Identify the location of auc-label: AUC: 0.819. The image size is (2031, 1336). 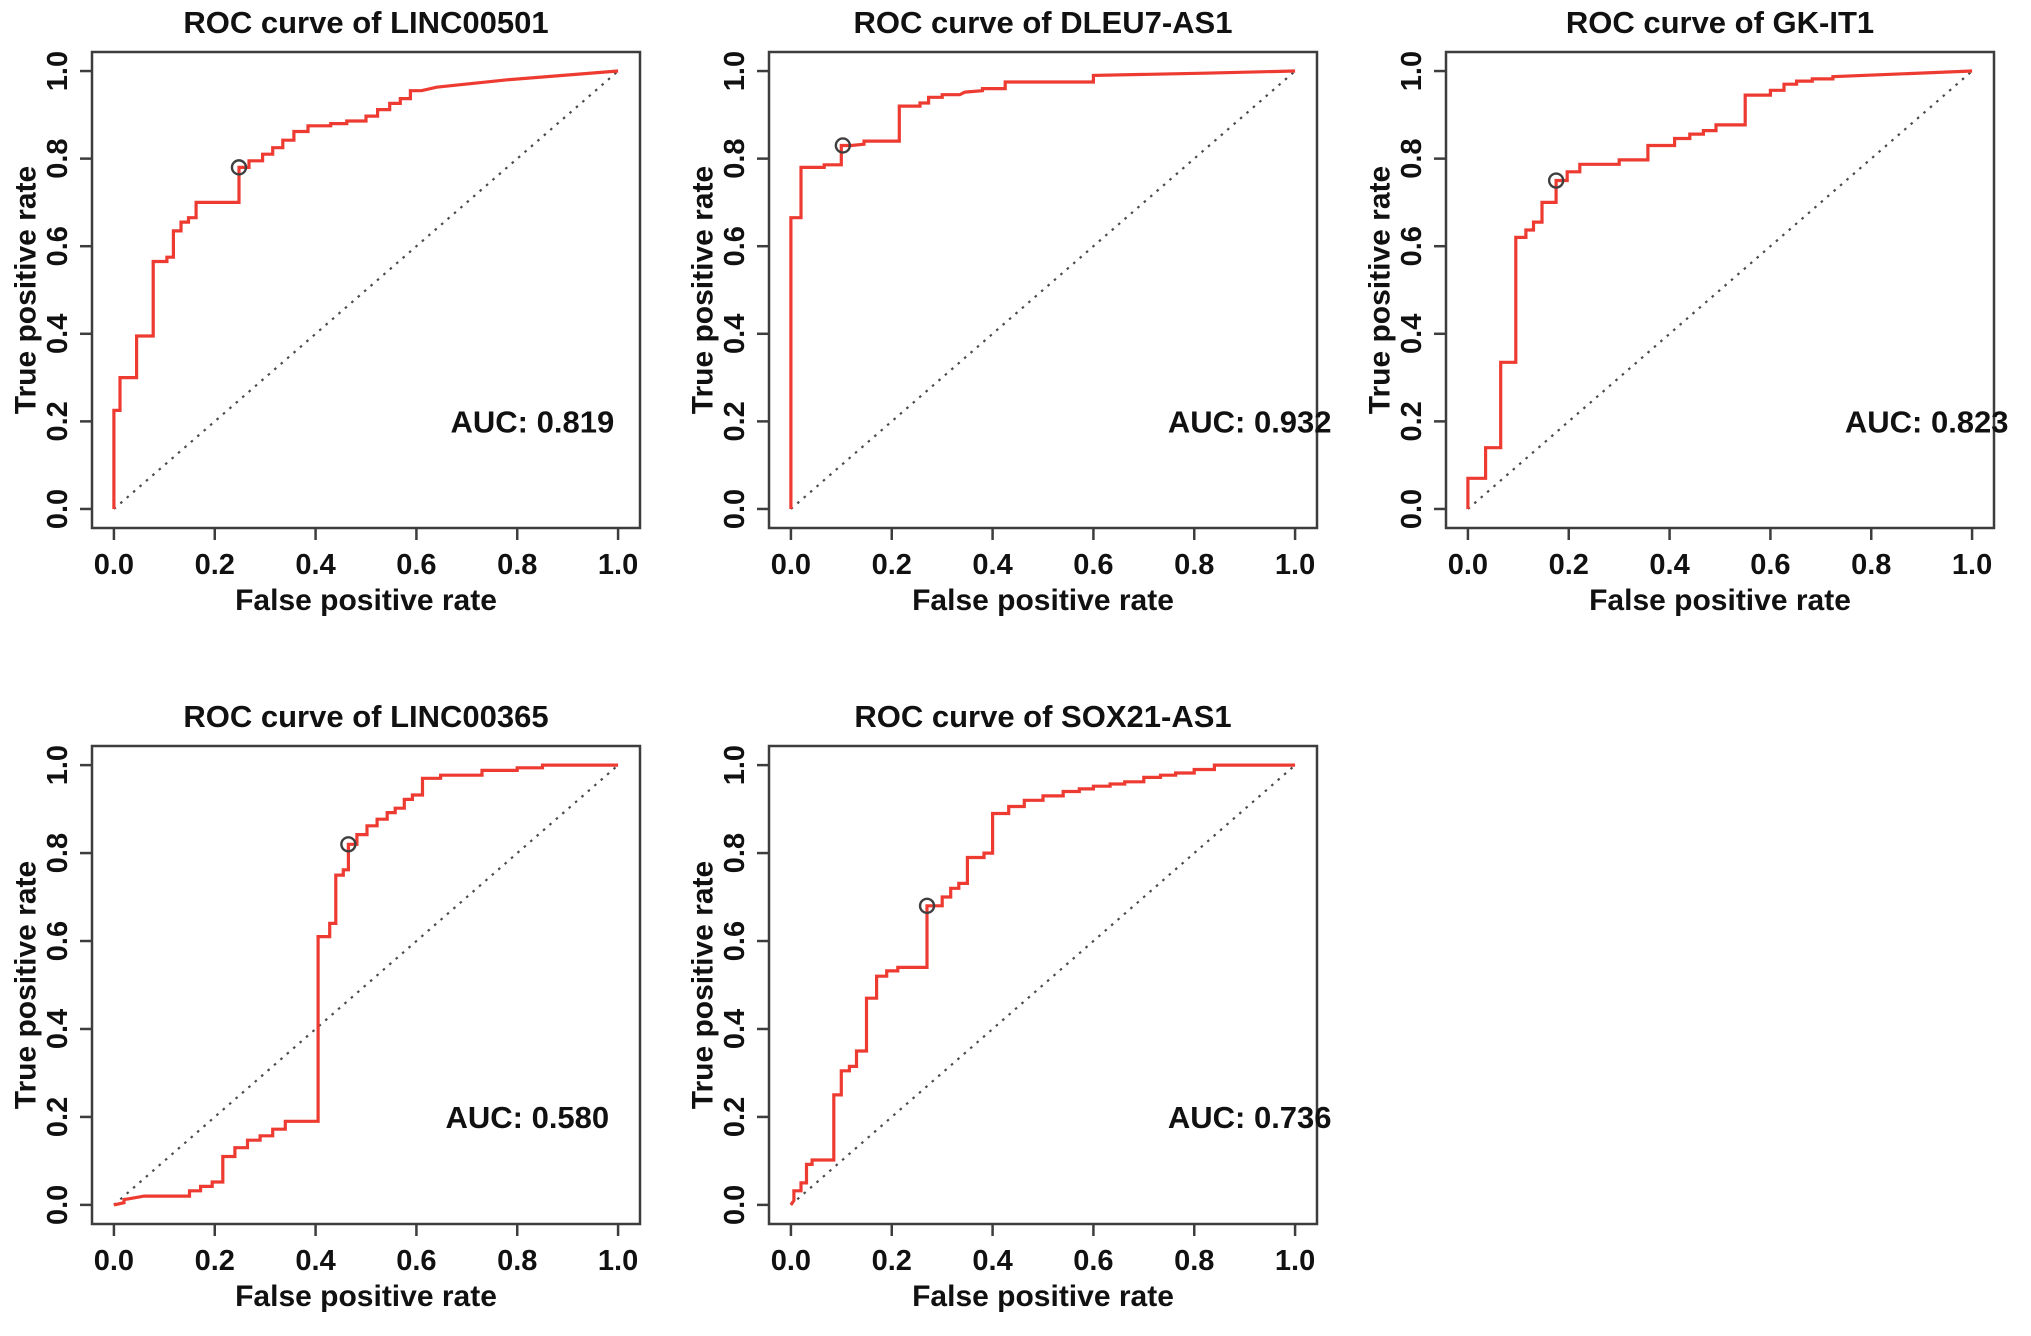
(533, 421).